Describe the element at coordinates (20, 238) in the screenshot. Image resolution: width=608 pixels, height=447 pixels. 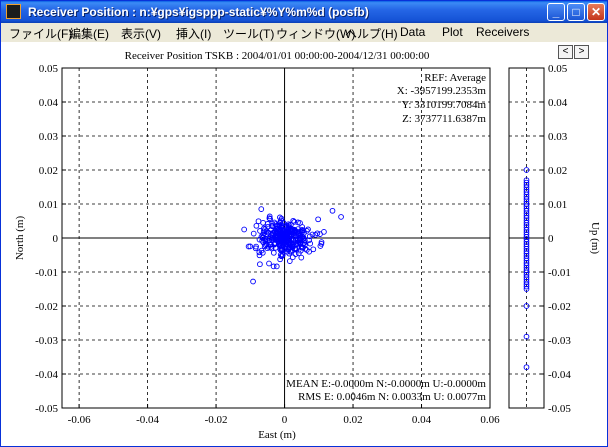
I see `y-axis-label: North (m)` at that location.